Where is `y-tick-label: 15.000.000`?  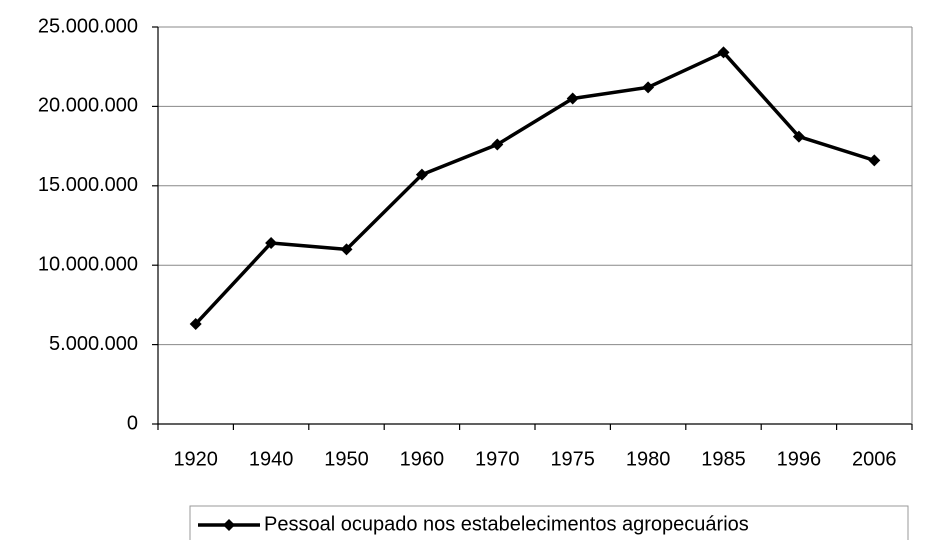 y-tick-label: 15.000.000 is located at coordinates (88, 185).